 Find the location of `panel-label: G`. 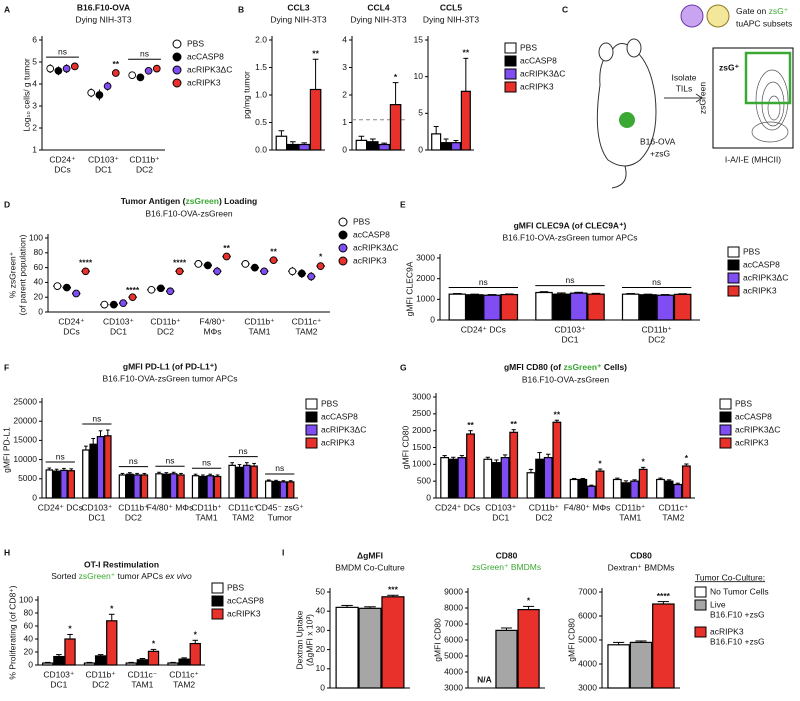

panel-label: G is located at coordinates (403, 367).